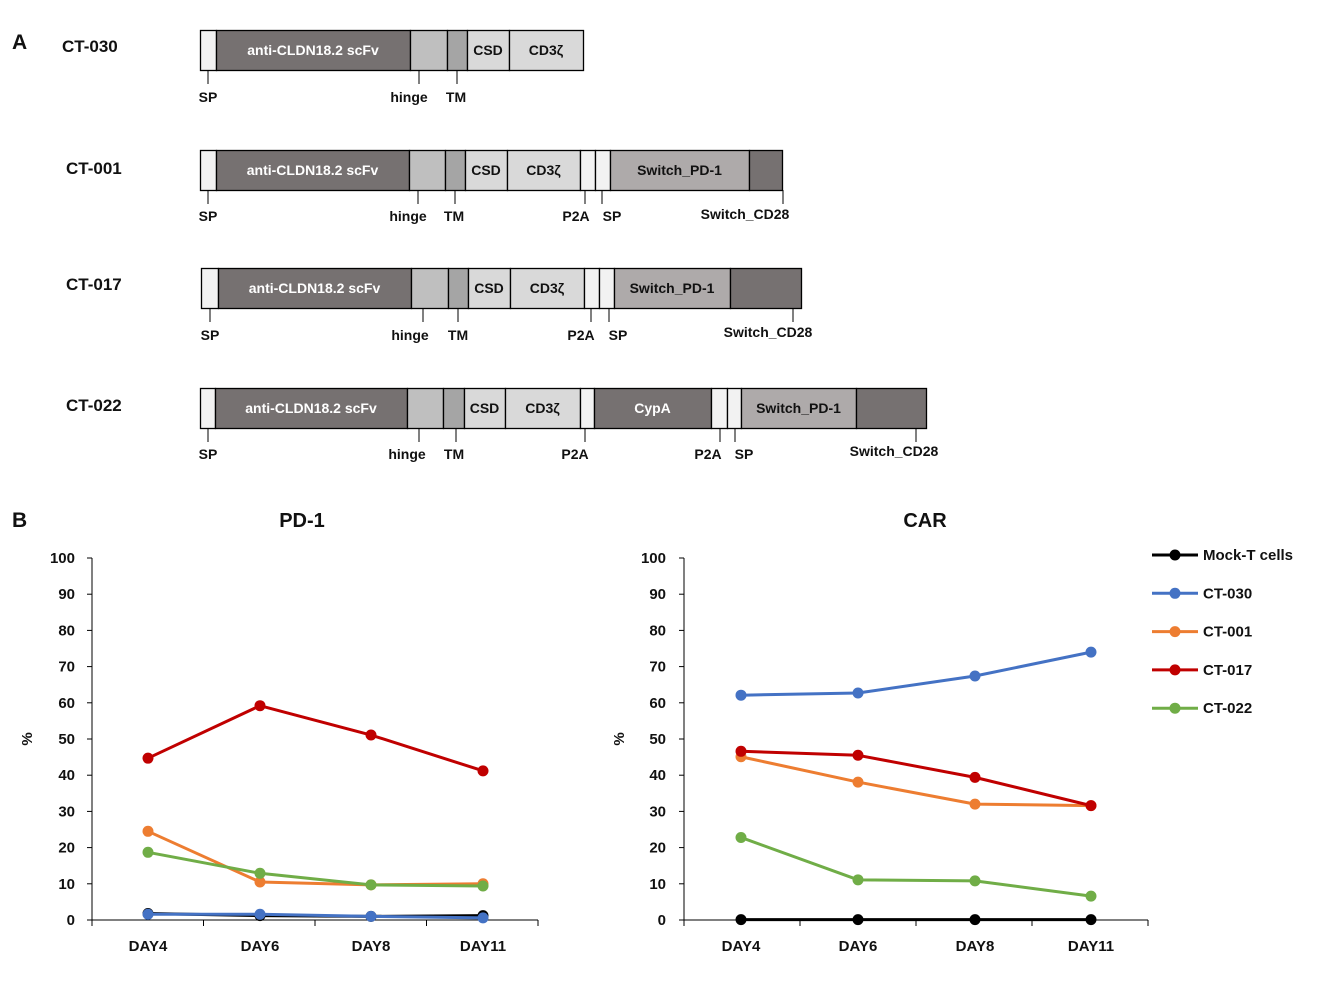 Image resolution: width=1326 pixels, height=984 pixels. Describe the element at coordinates (407, 454) in the screenshot. I see `annotation-label: hinge` at that location.